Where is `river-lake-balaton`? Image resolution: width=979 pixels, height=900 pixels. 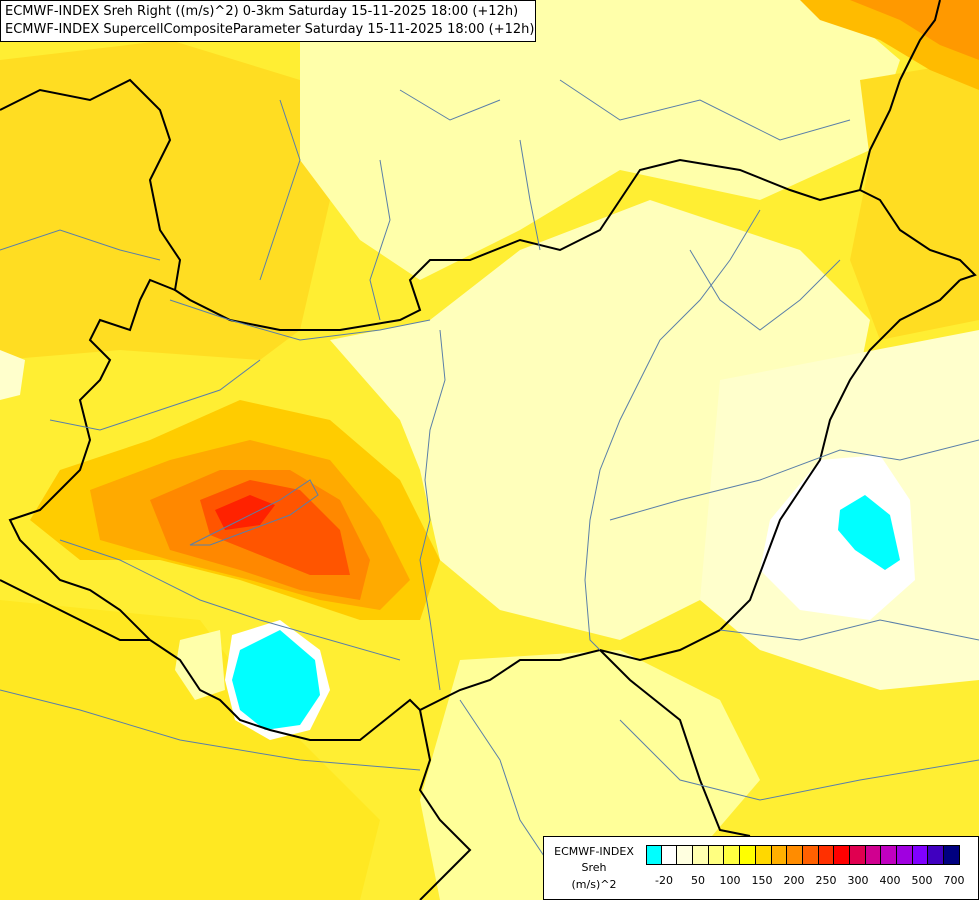
river-lake-balaton is located at coordinates (254, 512).